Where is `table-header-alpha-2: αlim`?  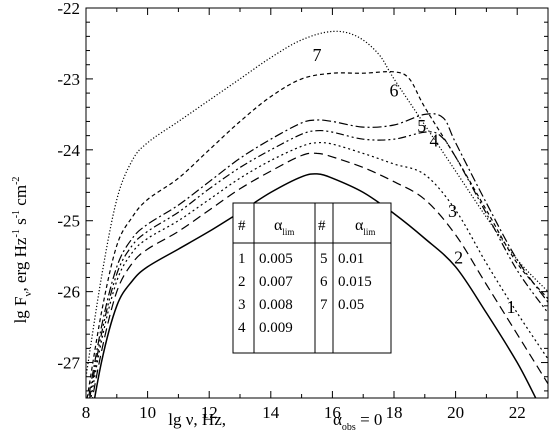
table-header-alpha-2: αlim is located at coordinates (365, 227).